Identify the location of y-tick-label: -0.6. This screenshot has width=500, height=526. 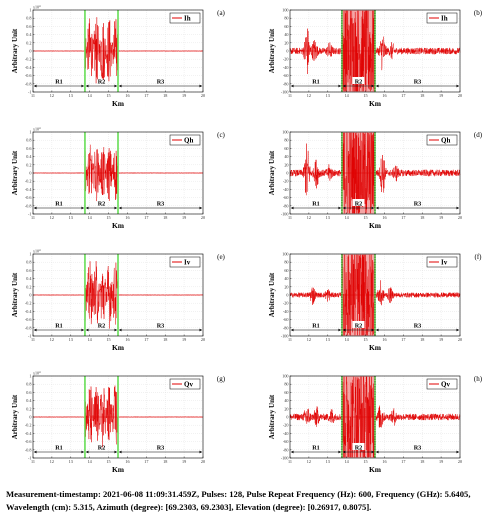
(28, 75).